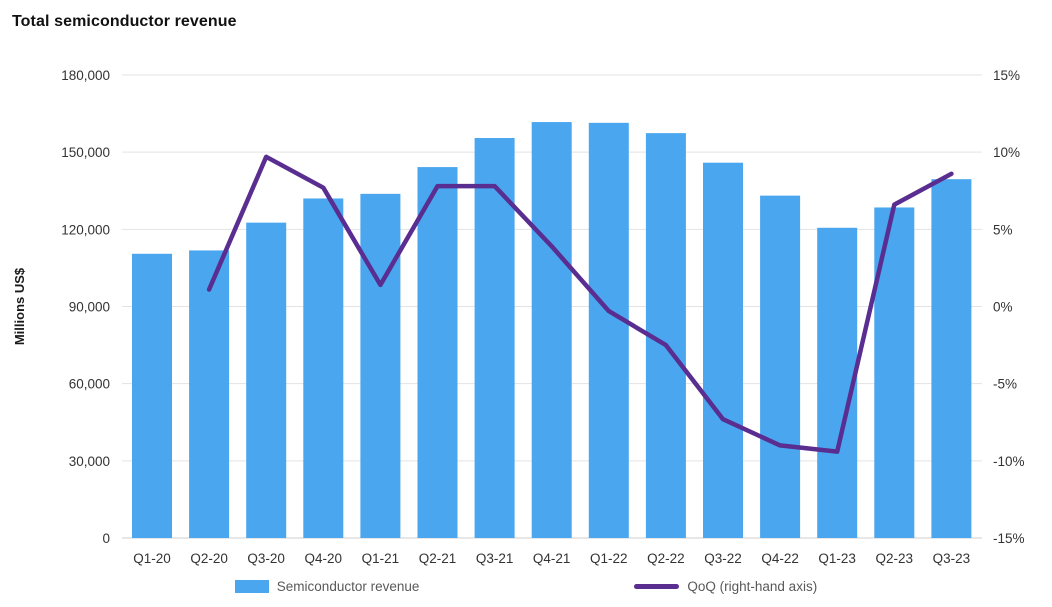 Image resolution: width=1052 pixels, height=607 pixels. Describe the element at coordinates (552, 558) in the screenshot. I see `x-axis-tick-label: Q4-21` at that location.